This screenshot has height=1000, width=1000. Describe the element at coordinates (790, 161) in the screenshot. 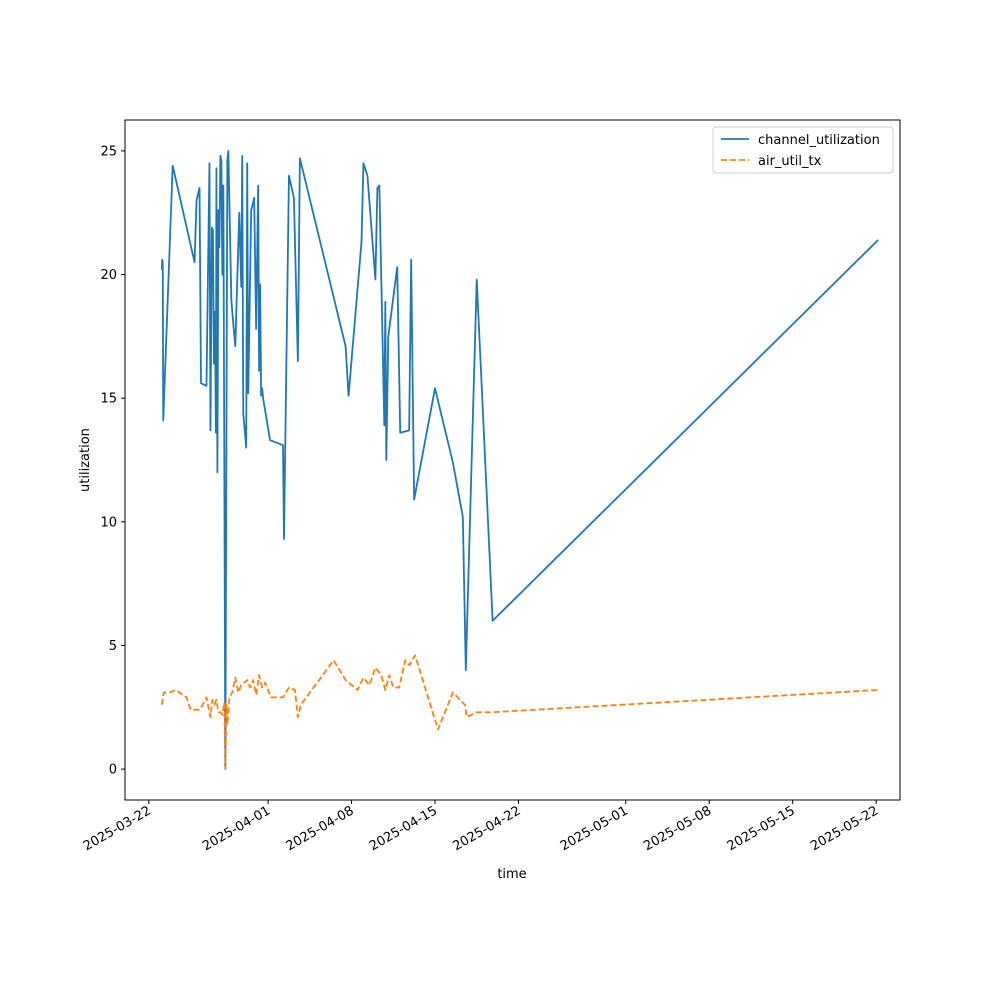

I see `legend-label-air-util-tx: air_util_tx` at that location.